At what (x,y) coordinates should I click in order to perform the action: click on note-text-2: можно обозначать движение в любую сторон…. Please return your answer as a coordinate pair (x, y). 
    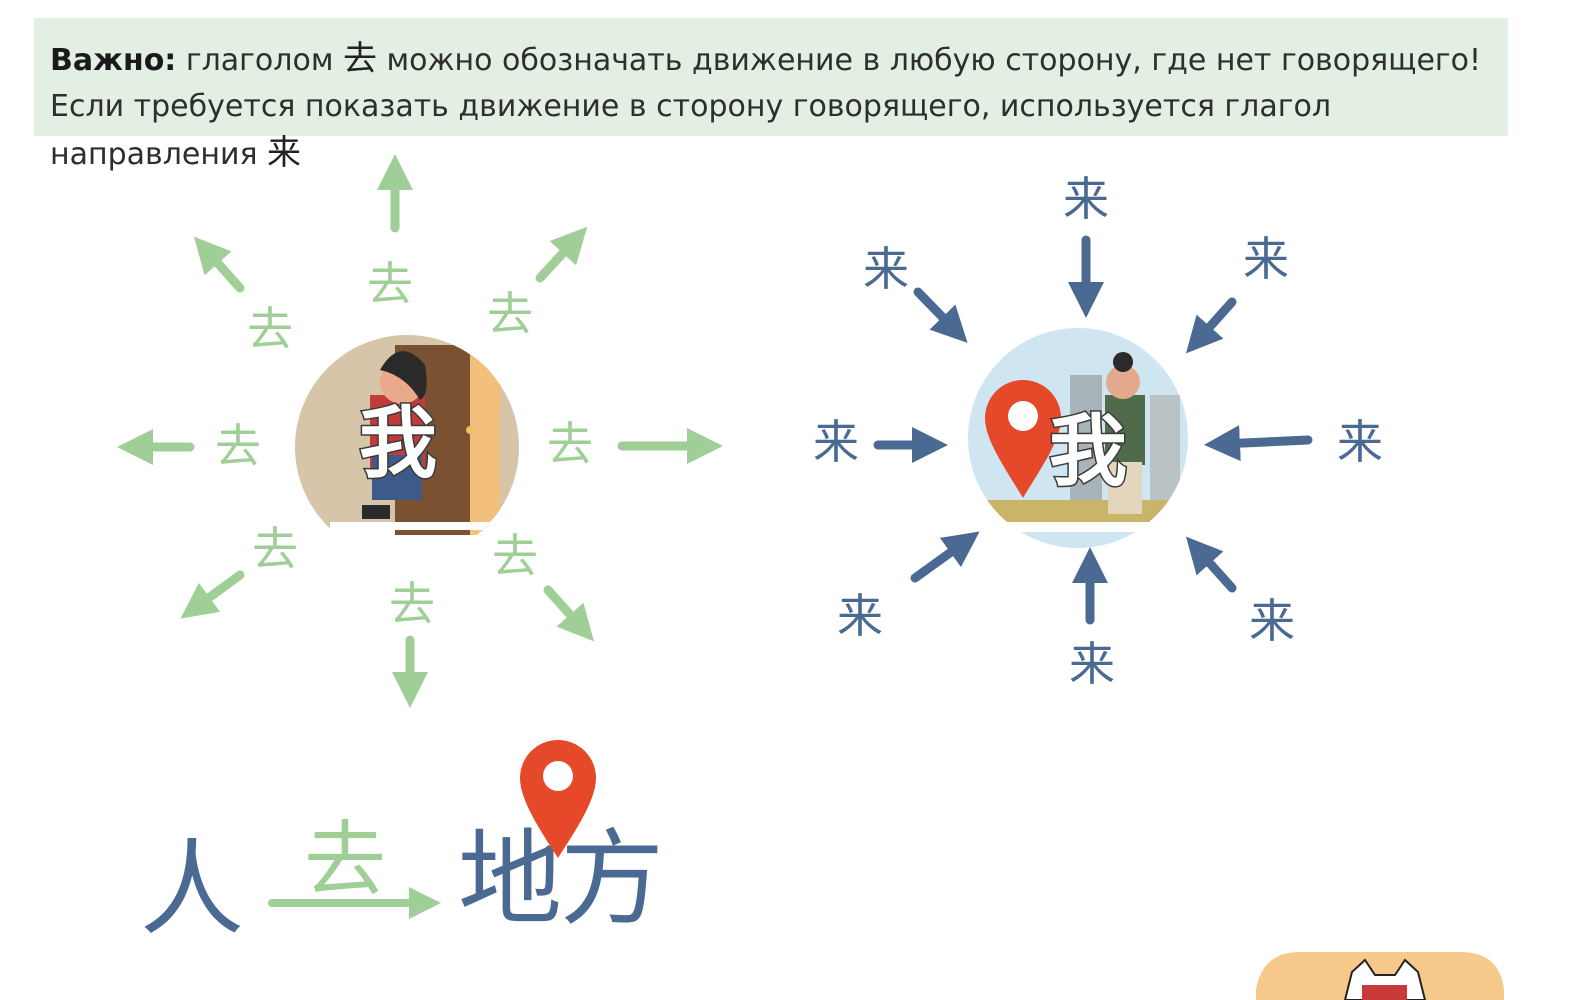
    Looking at the image, I should click on (766, 107).